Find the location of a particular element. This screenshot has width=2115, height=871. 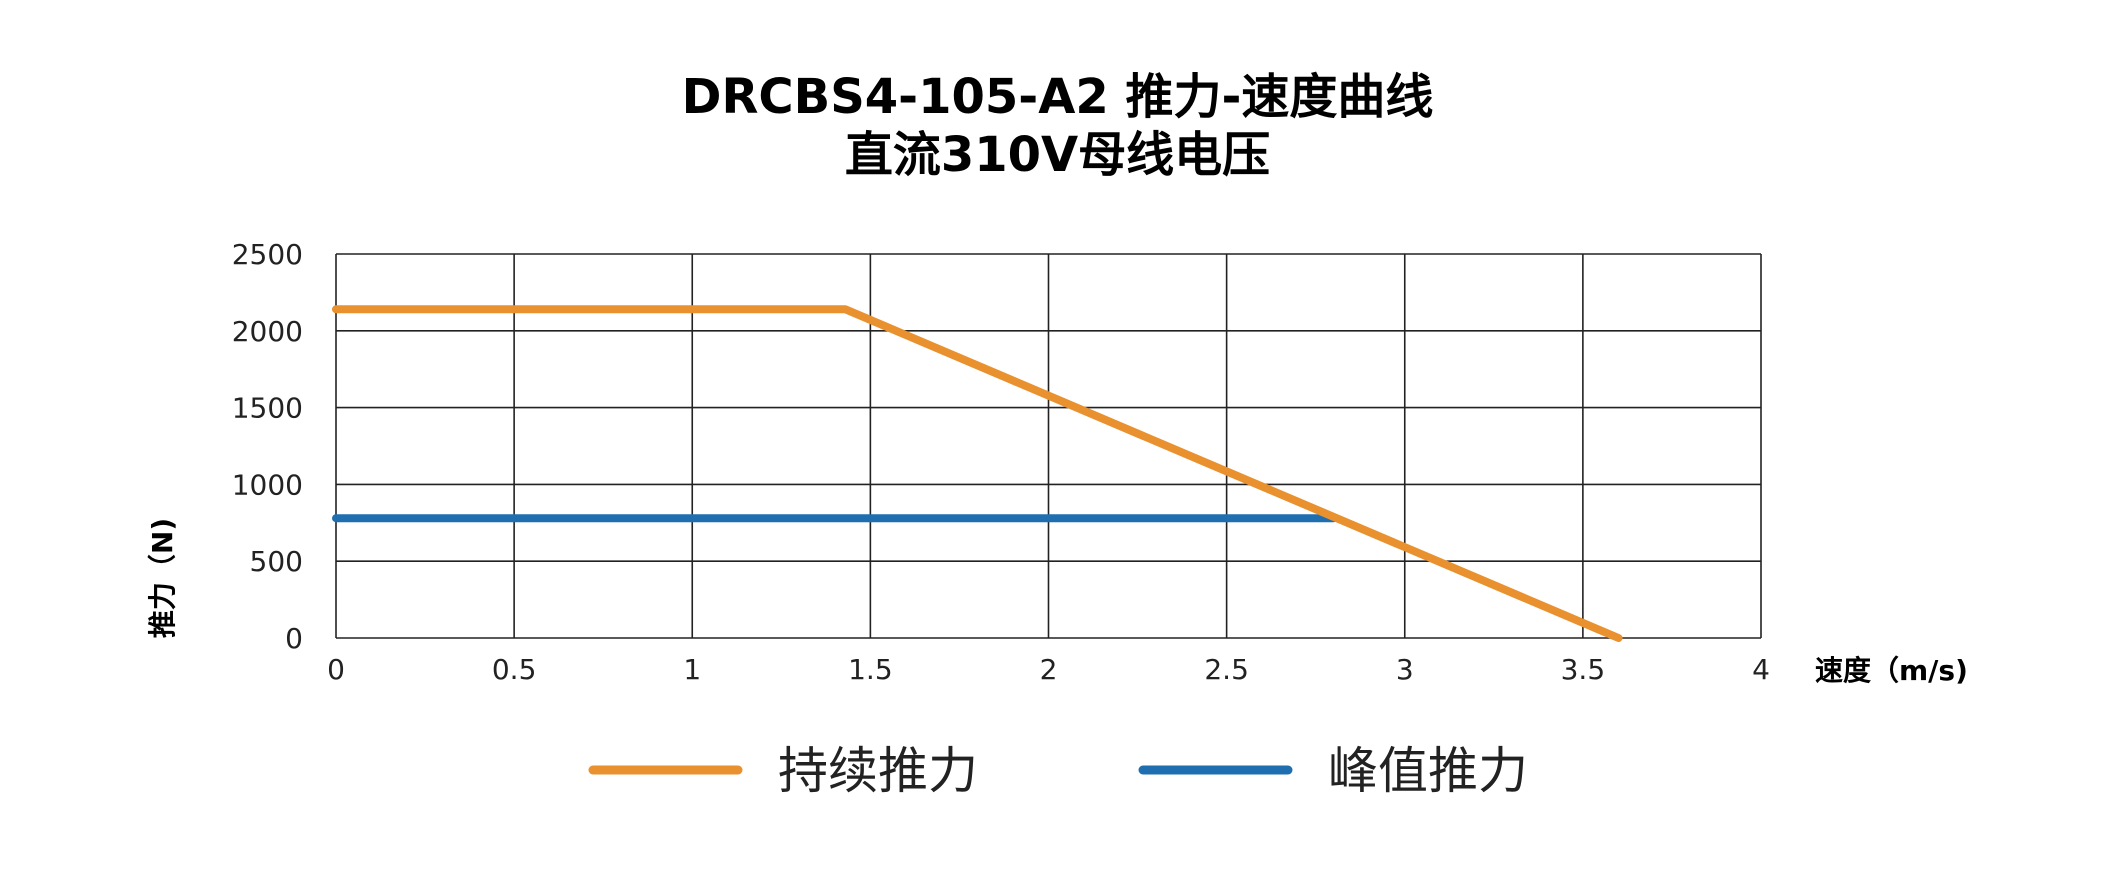

x-tick-label: 2.5 is located at coordinates (1226, 669).